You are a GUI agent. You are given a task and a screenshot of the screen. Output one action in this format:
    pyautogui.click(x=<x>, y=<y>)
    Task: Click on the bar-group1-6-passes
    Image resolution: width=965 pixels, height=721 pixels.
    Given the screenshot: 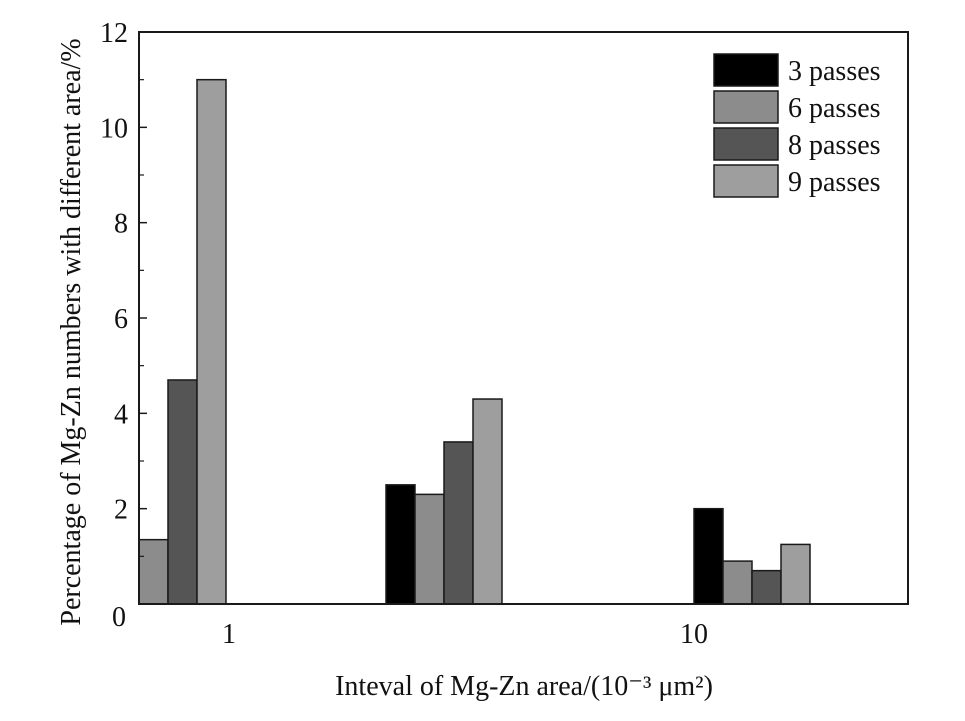 What is the action you would take?
    pyautogui.click(x=153, y=571)
    